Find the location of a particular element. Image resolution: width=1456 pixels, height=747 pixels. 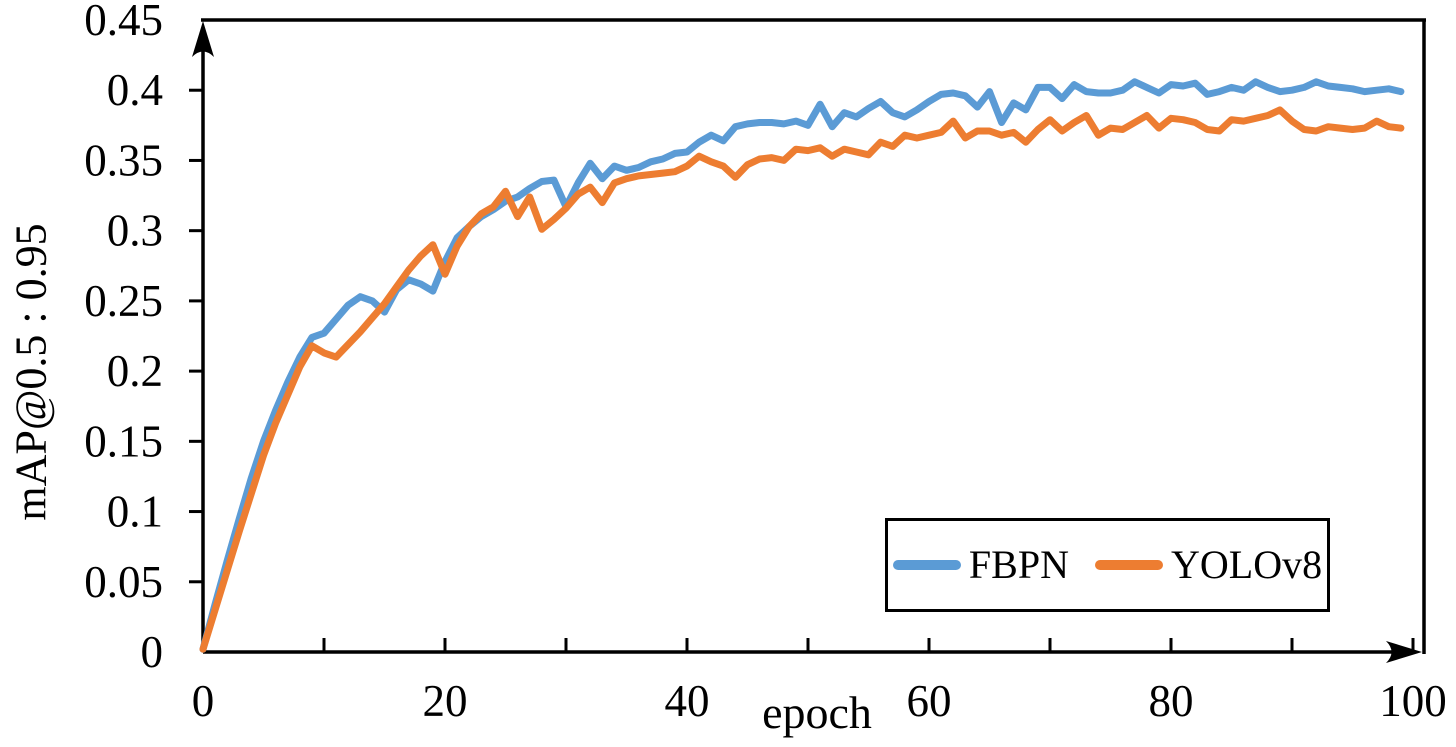

y-tick-label: 0.15 is located at coordinates (123, 441).